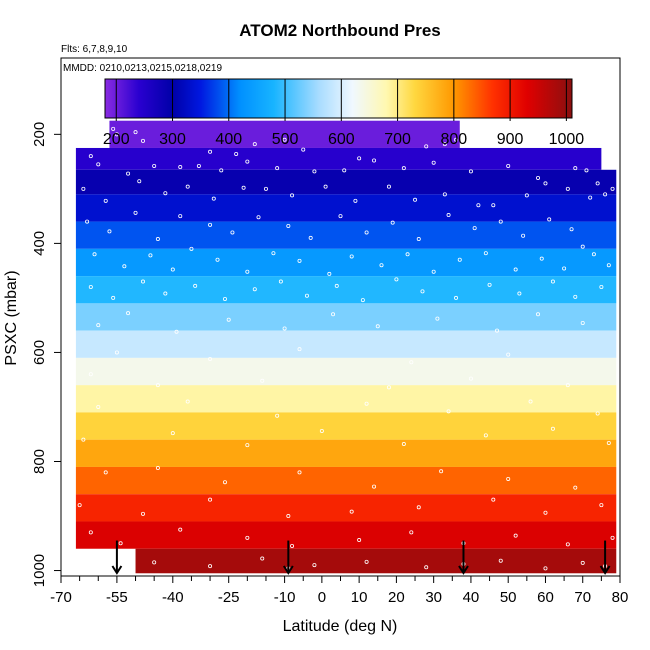 The width and height of the screenshot is (650, 650). Describe the element at coordinates (359, 597) in the screenshot. I see `x-tick-label-10: 10` at that location.